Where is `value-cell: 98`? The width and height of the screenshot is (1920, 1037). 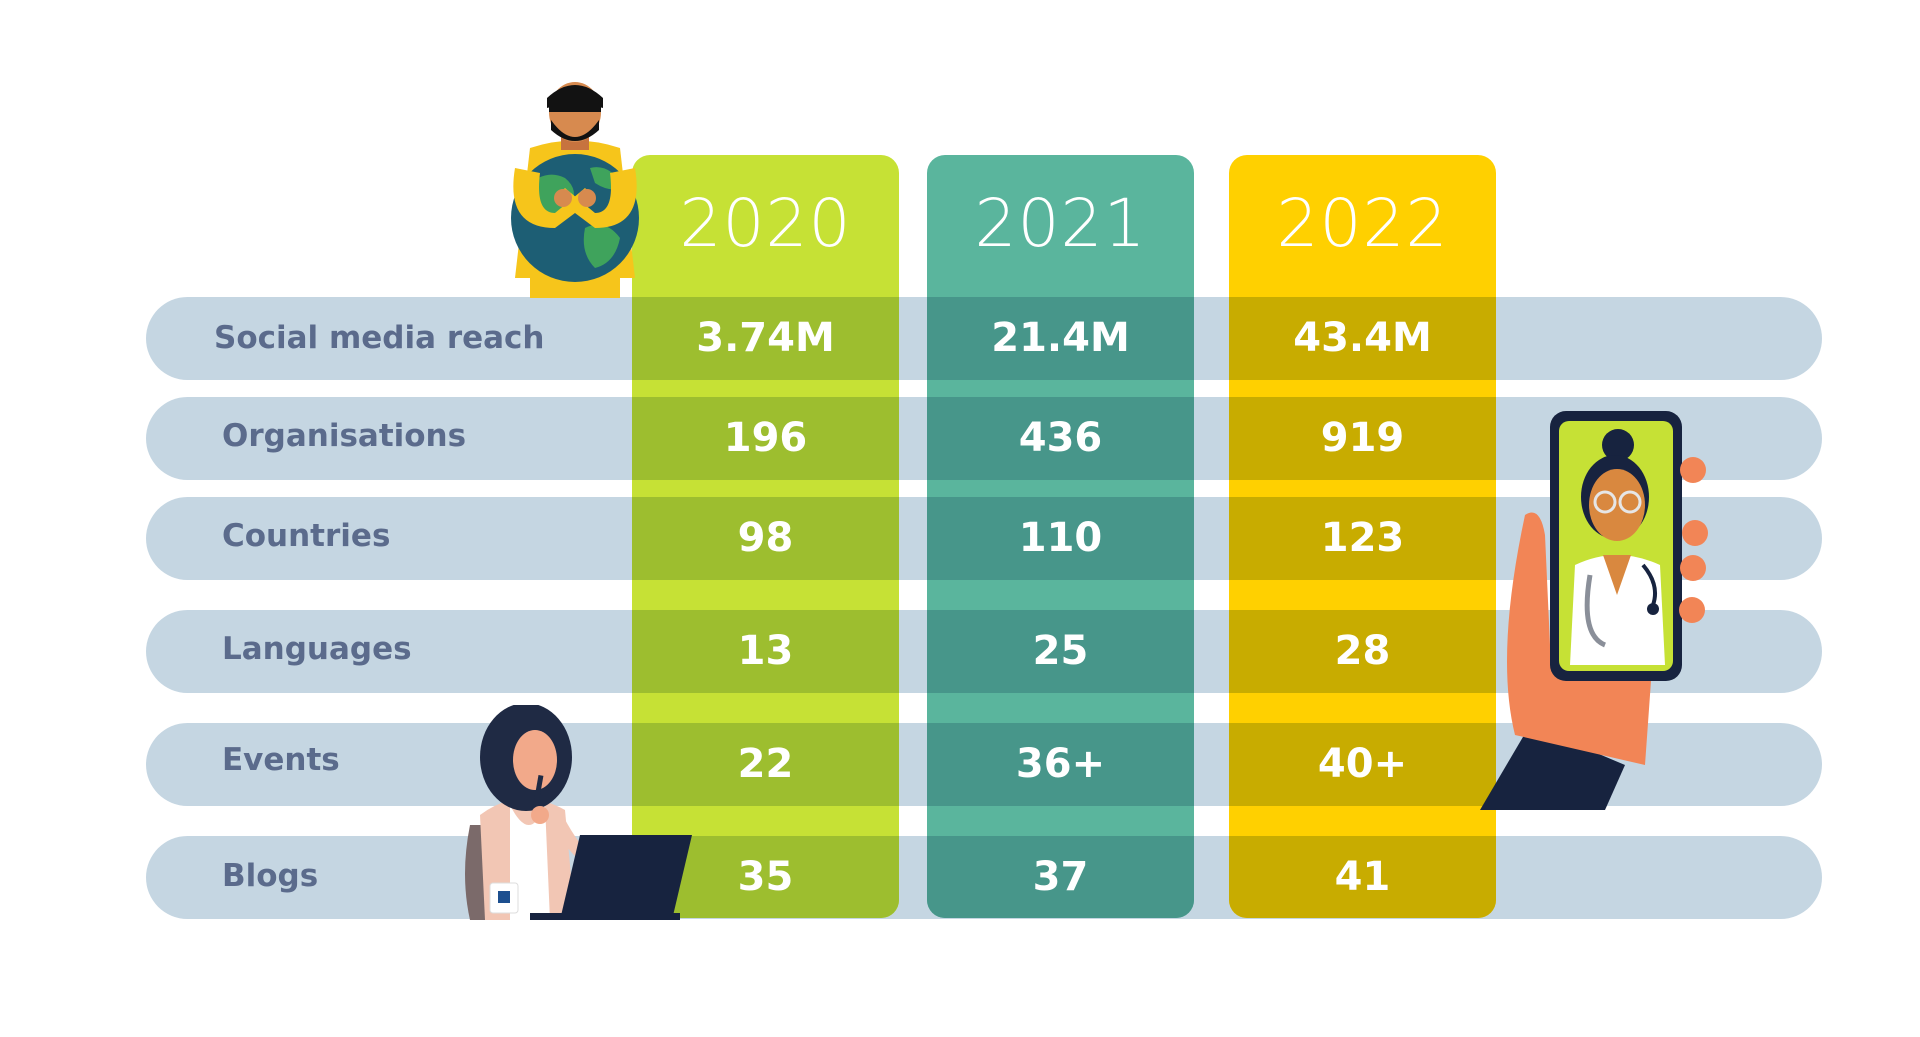
value-cell: 98 is located at coordinates (765, 538).